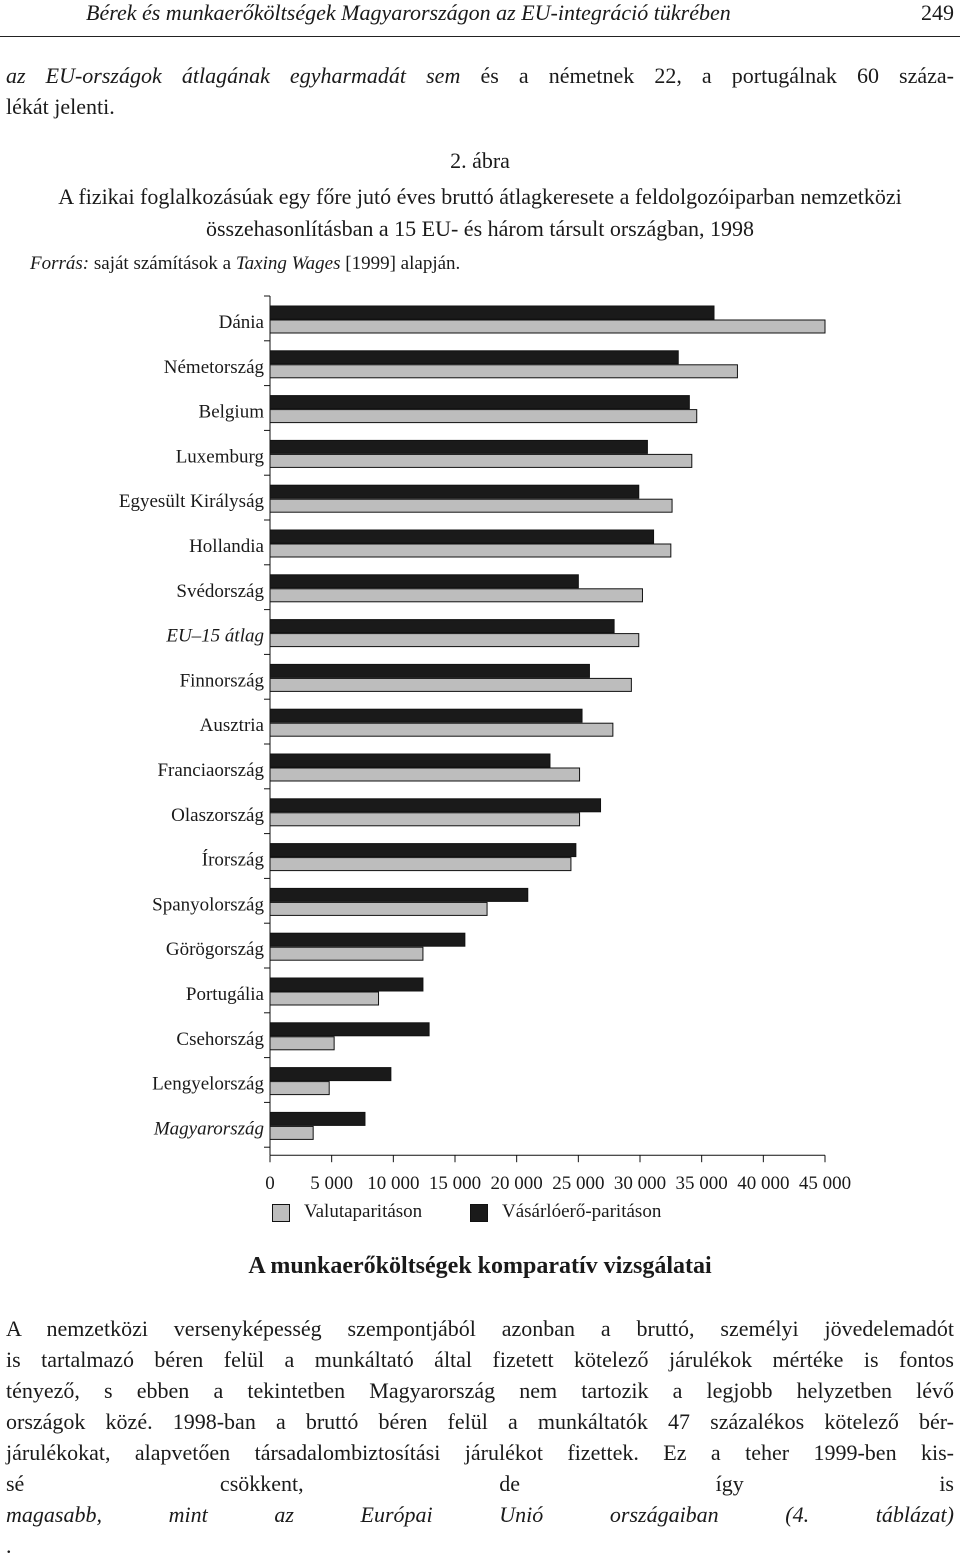  Describe the element at coordinates (220, 1039) in the screenshot. I see `category-label: Csehország` at that location.